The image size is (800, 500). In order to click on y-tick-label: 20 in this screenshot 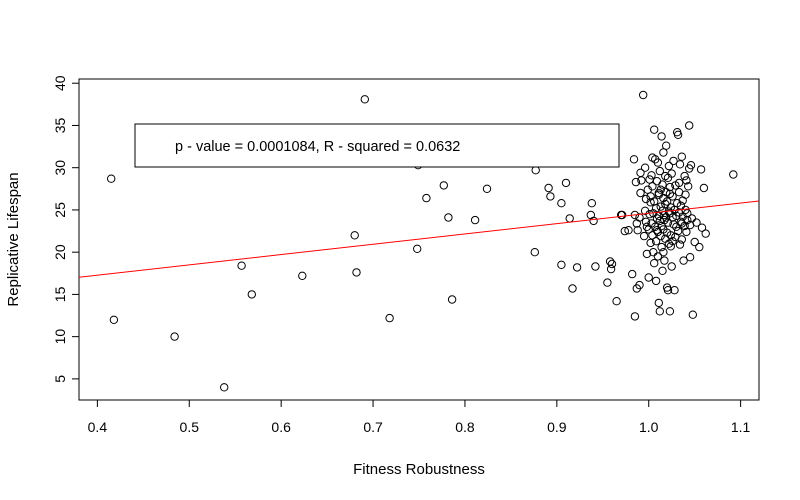, I will do `click(60, 252)`.